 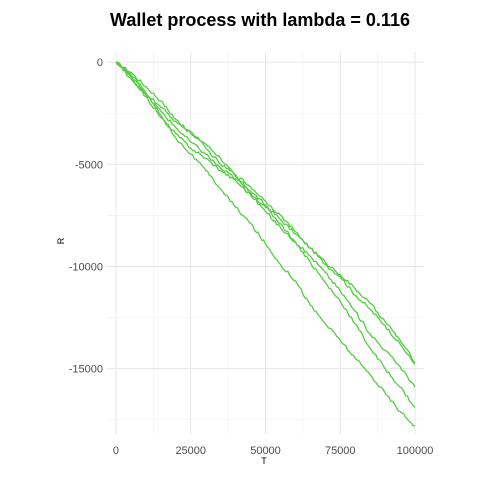 What do you see at coordinates (61, 240) in the screenshot?
I see `y-axis-label: R` at bounding box center [61, 240].